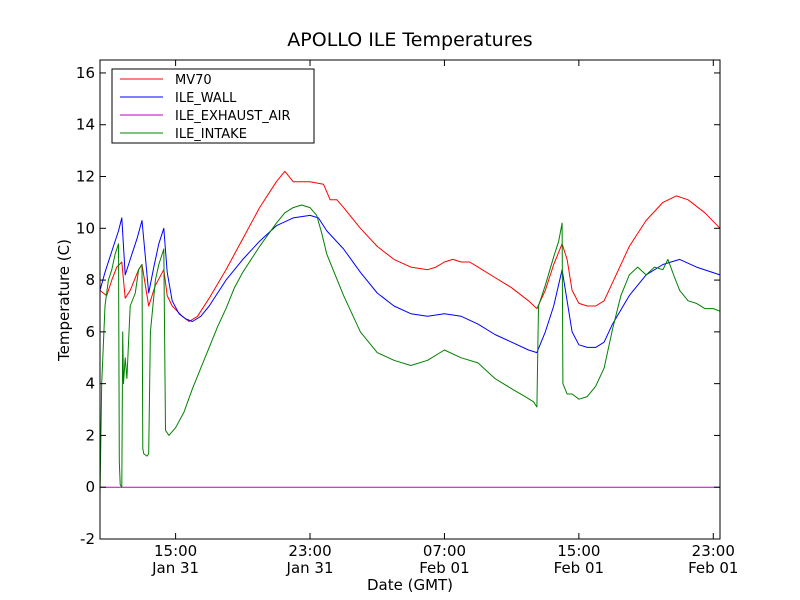 The width and height of the screenshot is (800, 600). I want to click on y-tick-label: 4, so click(90, 384).